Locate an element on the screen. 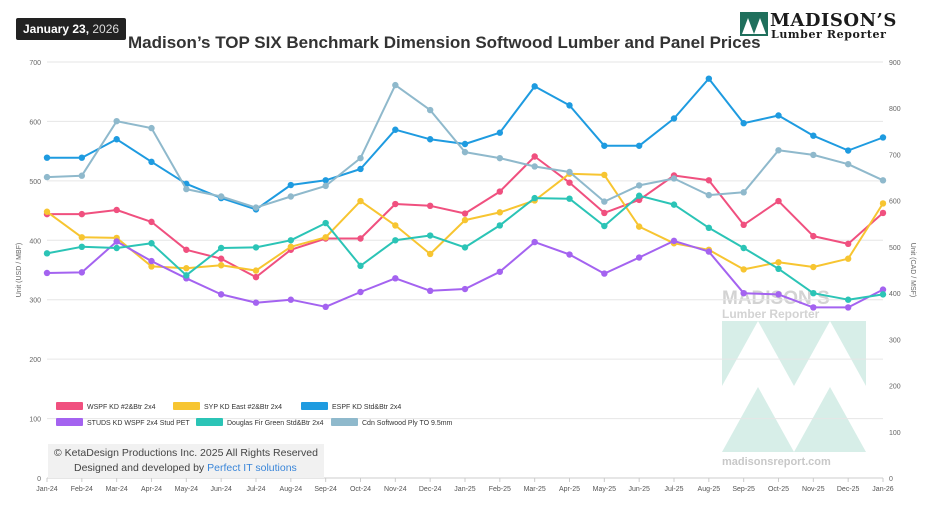 The width and height of the screenshot is (927, 505). x-tick-label: Apr-24 is located at coordinates (151, 489).